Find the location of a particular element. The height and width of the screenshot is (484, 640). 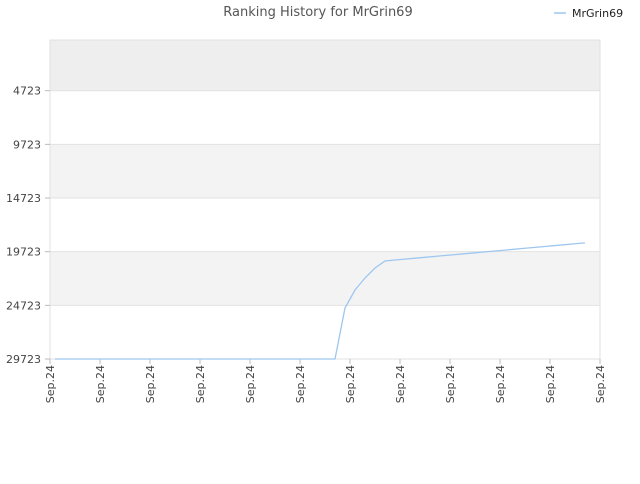

y-tick-label: 29723 is located at coordinates (23, 359).